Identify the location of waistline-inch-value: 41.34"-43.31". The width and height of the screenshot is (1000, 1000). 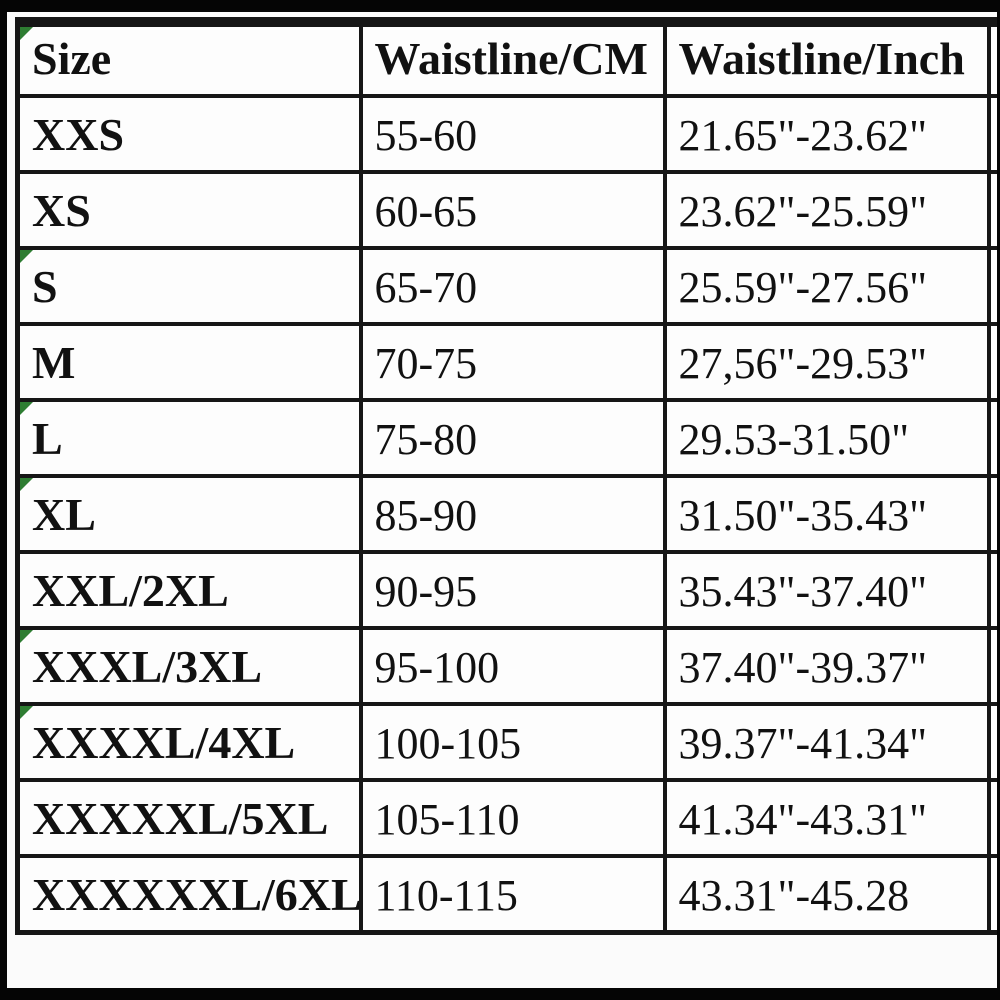
(803, 819).